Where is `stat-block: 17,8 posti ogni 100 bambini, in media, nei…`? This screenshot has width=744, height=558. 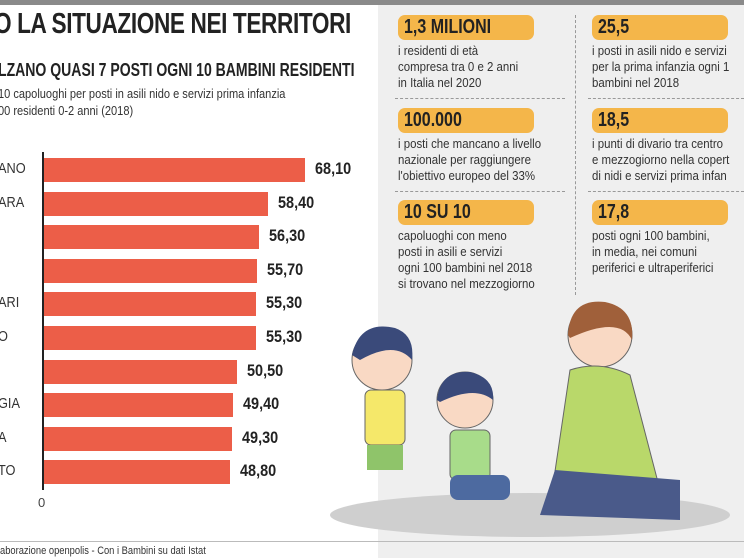 stat-block: 17,8 posti ogni 100 bambini, in media, nei… is located at coordinates (668, 238).